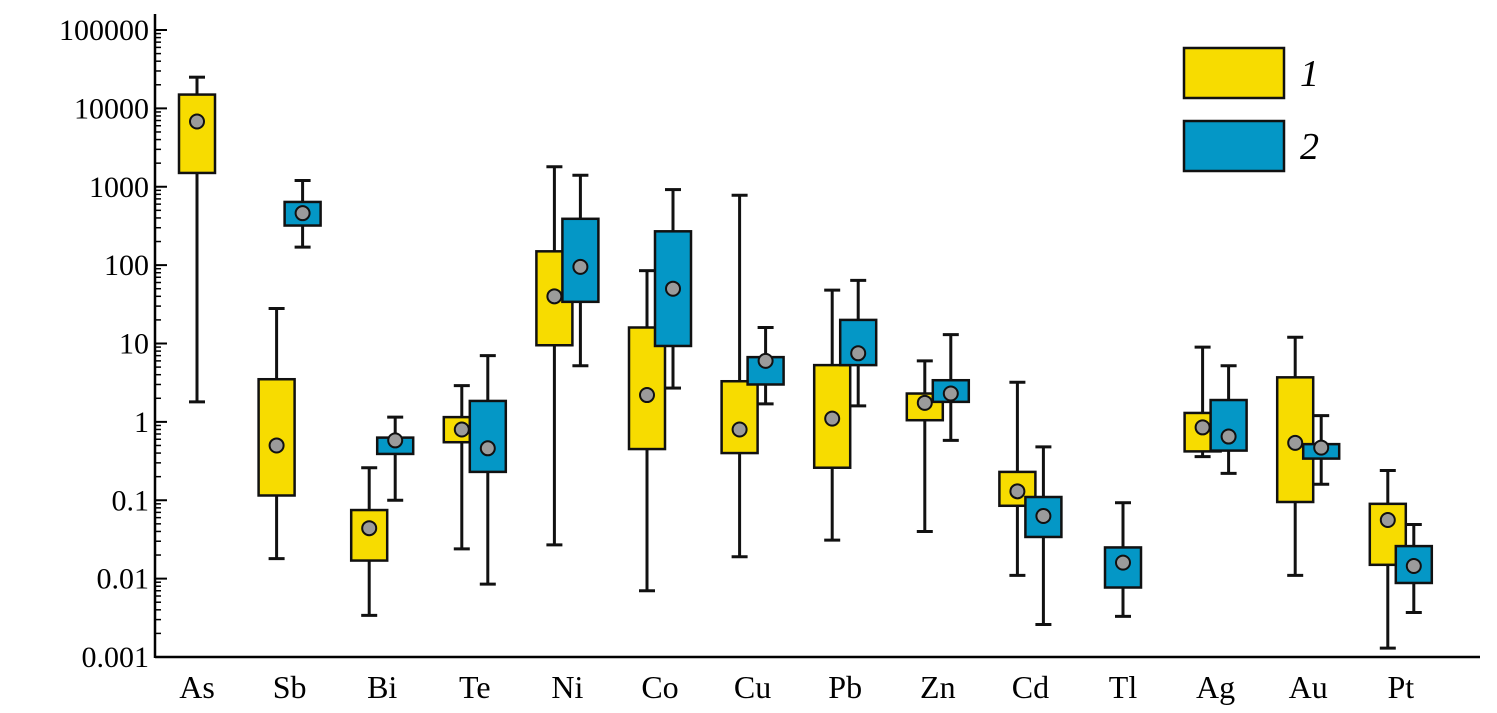 Image resolution: width=1497 pixels, height=713 pixels. What do you see at coordinates (123, 579) in the screenshot?
I see `y-tick-label: 0.01` at bounding box center [123, 579].